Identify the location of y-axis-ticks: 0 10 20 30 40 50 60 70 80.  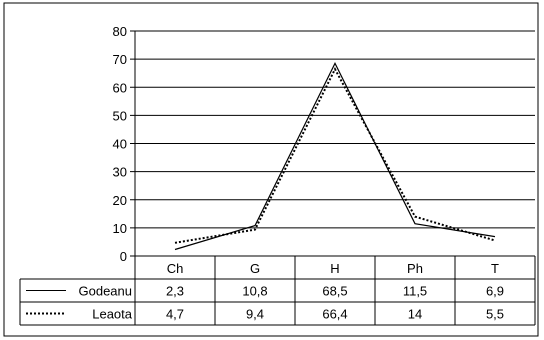
(124, 144).